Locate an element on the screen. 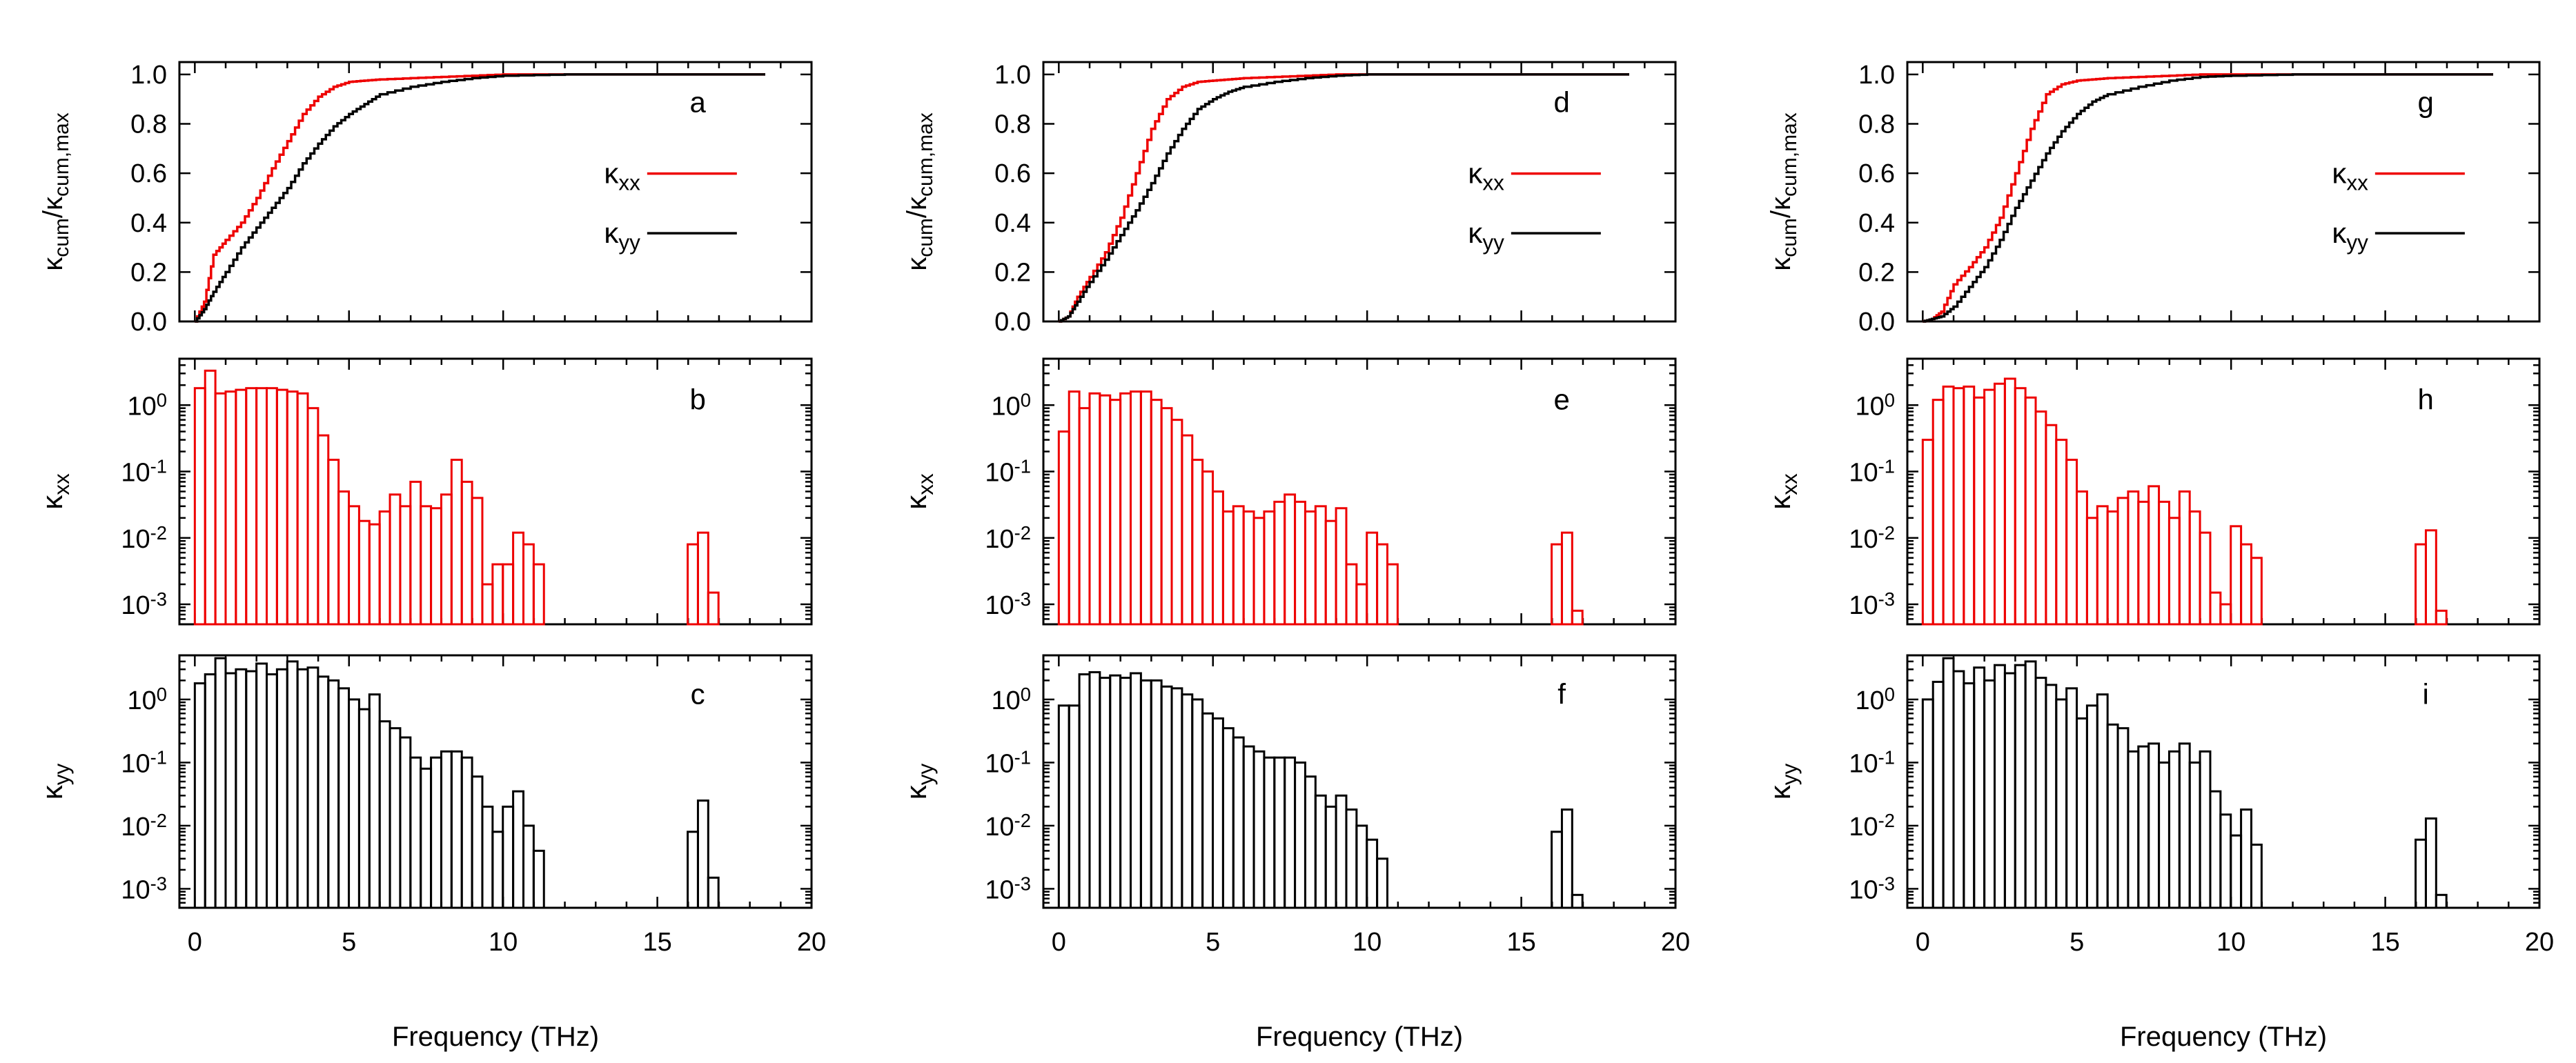  y-axis-label: κxx is located at coordinates (1783, 492).